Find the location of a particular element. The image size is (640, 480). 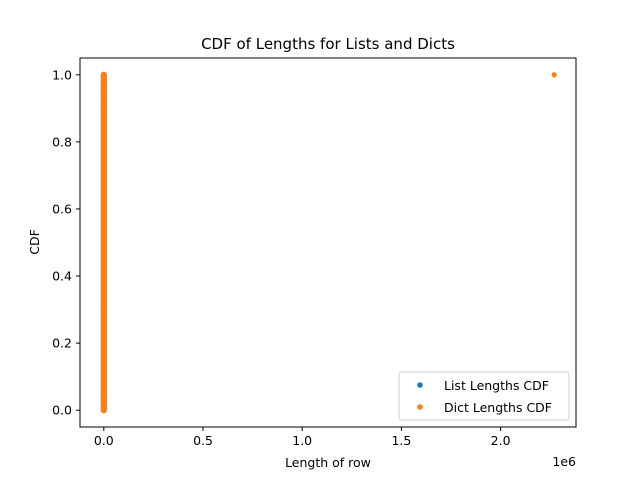

legend-marker-list is located at coordinates (420, 385).